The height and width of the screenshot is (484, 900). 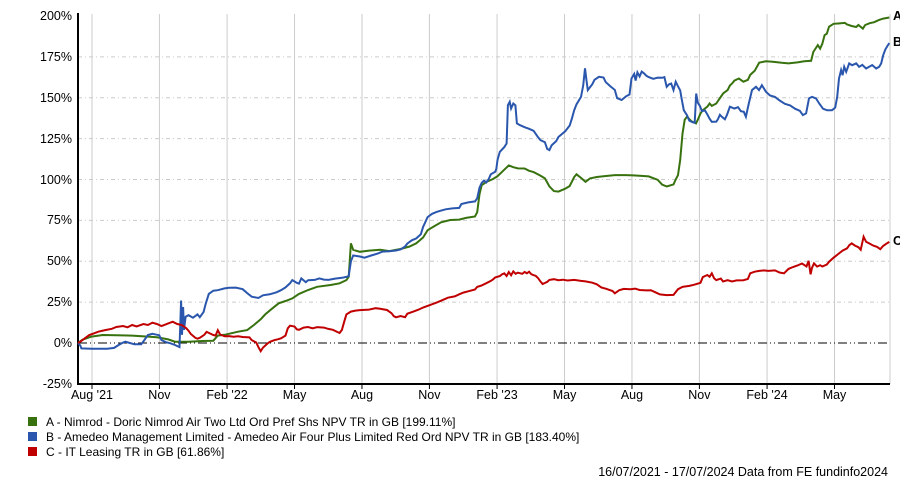 I want to click on x-axis-label: Feb '22, so click(x=227, y=395).